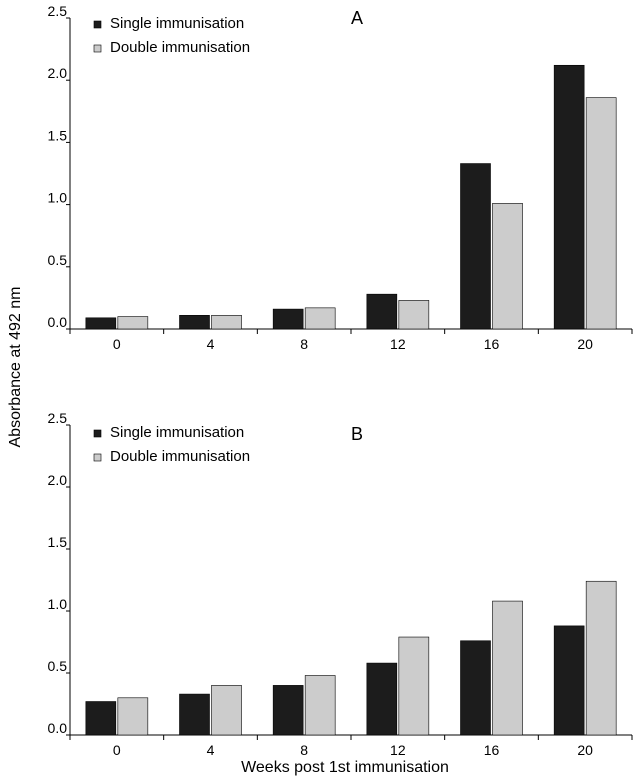 This screenshot has width=639, height=778. Describe the element at coordinates (15, 367) in the screenshot. I see `y-axis-title: Absorbance at 492 nm` at that location.